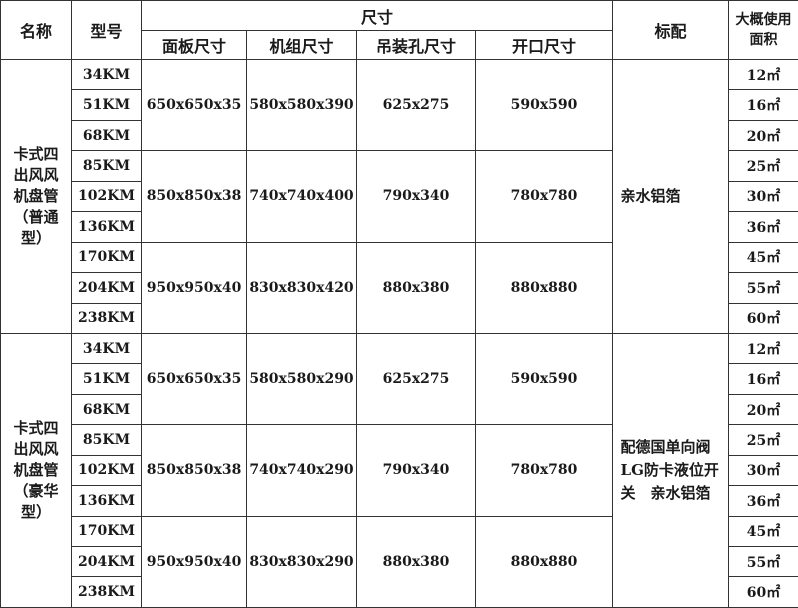 Image resolution: width=798 pixels, height=608 pixels. Describe the element at coordinates (301, 561) in the screenshot. I see `unit-size-cell: 830x830x290` at that location.